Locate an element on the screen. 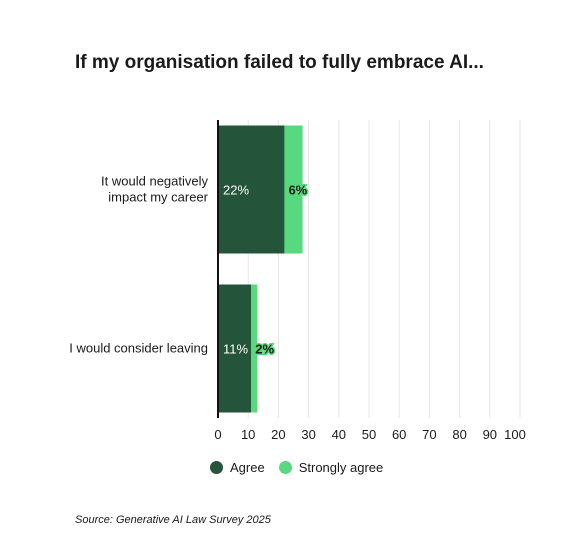  legend: Agree Strongly agree is located at coordinates (303, 467).